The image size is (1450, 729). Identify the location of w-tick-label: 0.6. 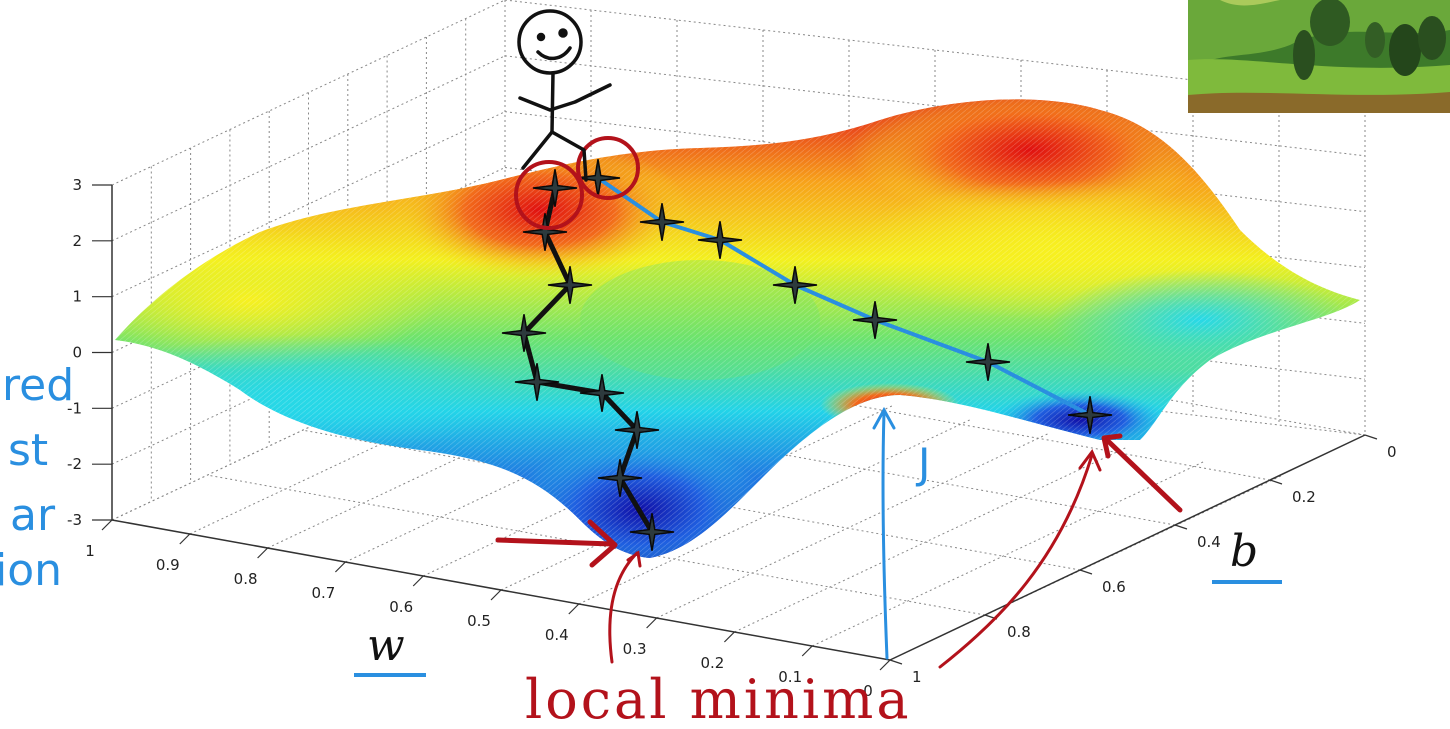
(401, 607).